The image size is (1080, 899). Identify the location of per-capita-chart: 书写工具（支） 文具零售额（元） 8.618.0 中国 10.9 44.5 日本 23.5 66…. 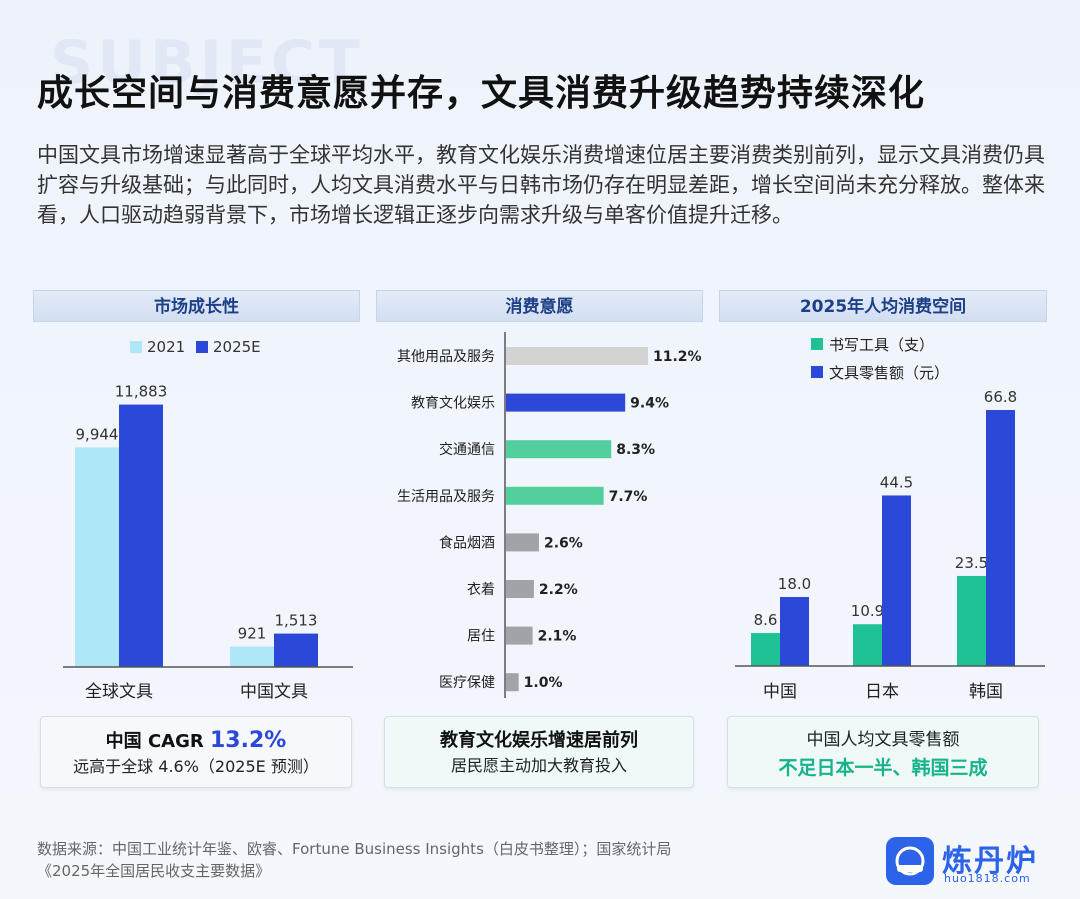
(890, 519).